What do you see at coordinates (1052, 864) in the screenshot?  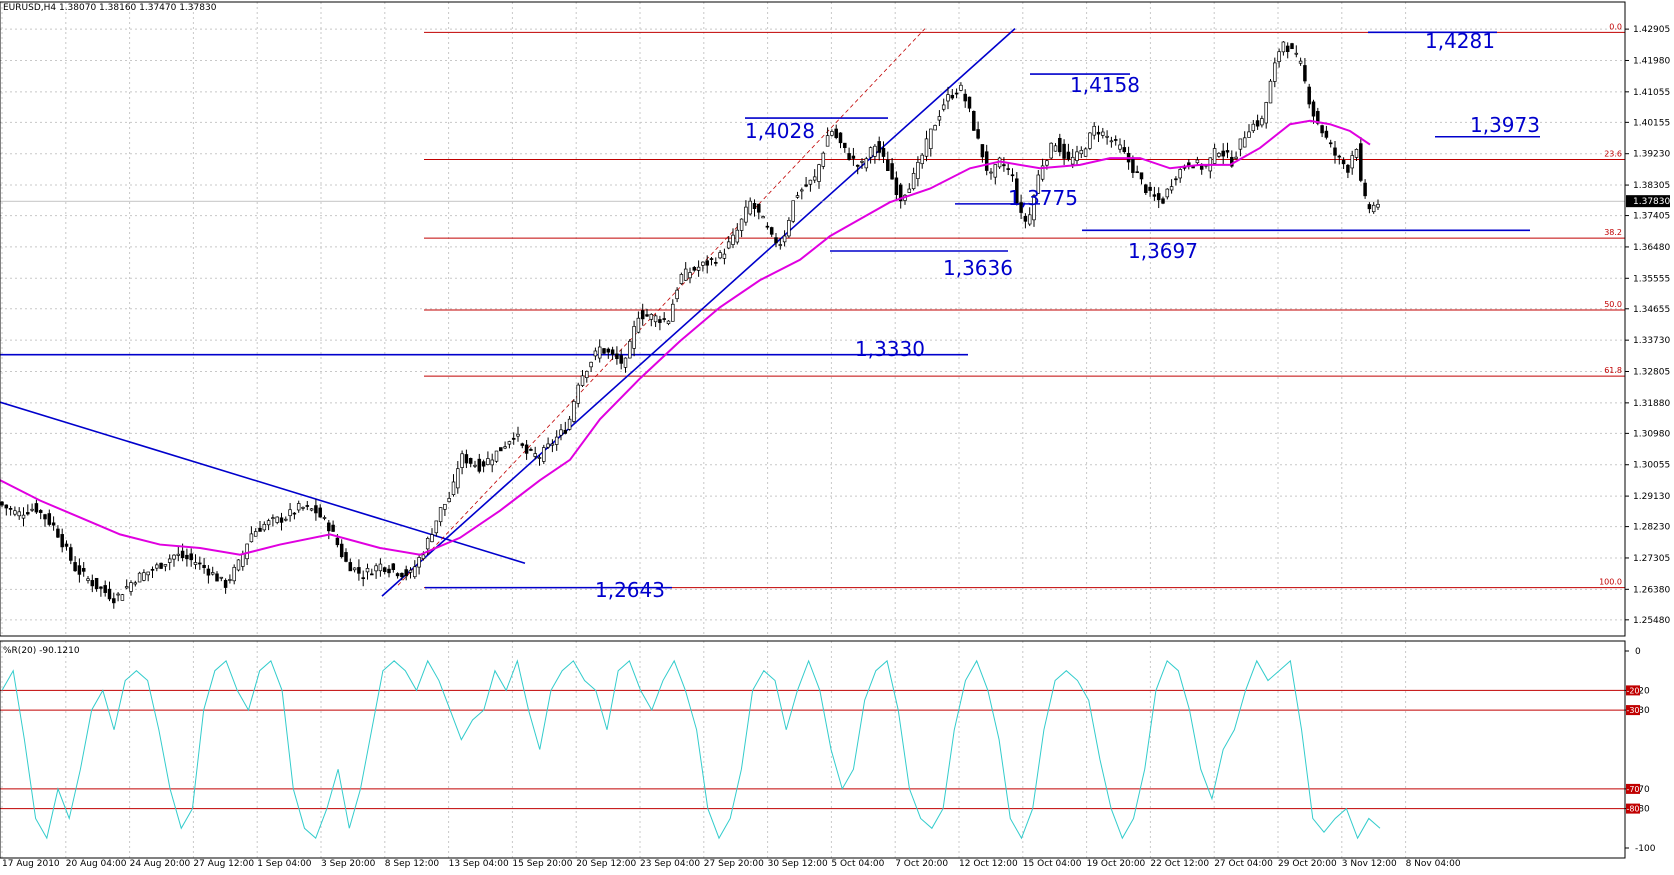 I see `time-tick-label: 15 Oct 04:00` at bounding box center [1052, 864].